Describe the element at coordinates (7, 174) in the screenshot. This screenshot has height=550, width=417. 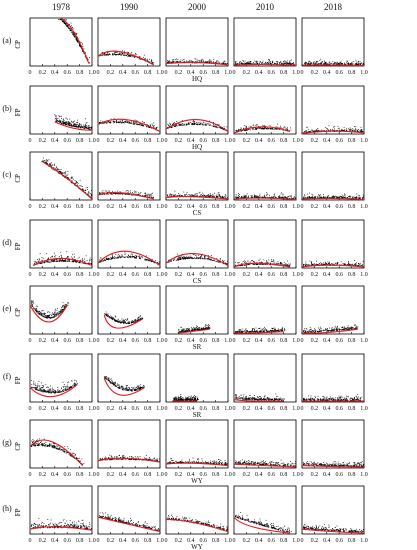
I see `row-letter: (c)` at that location.